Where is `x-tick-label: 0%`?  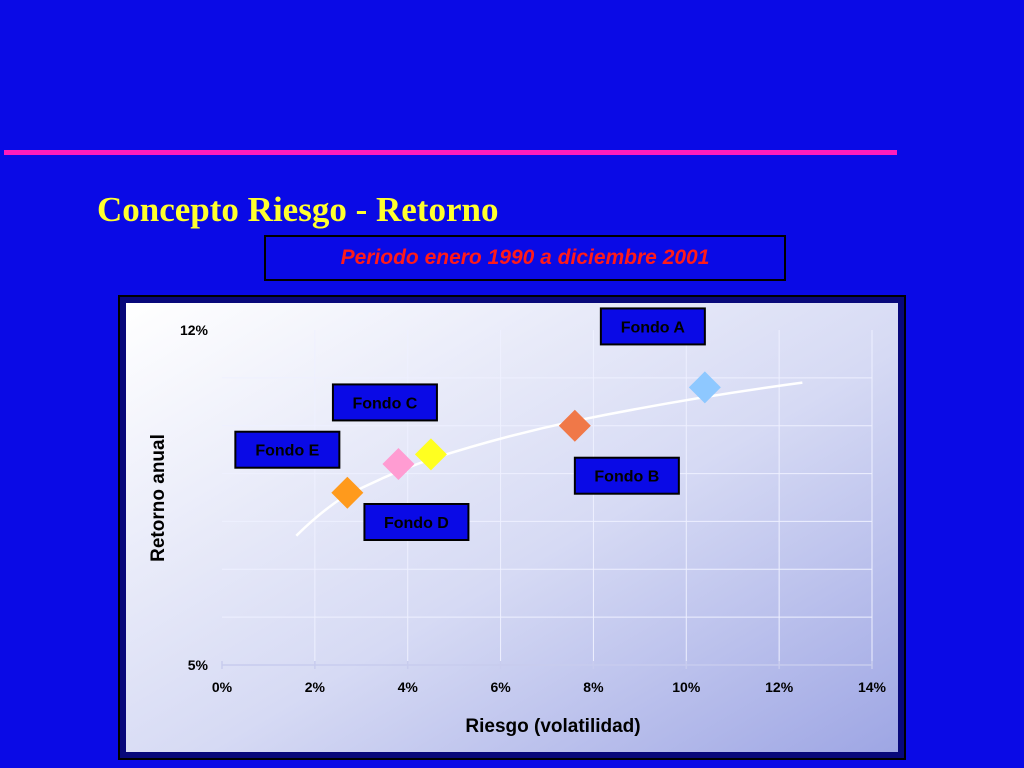
x-tick-label: 0% is located at coordinates (222, 687).